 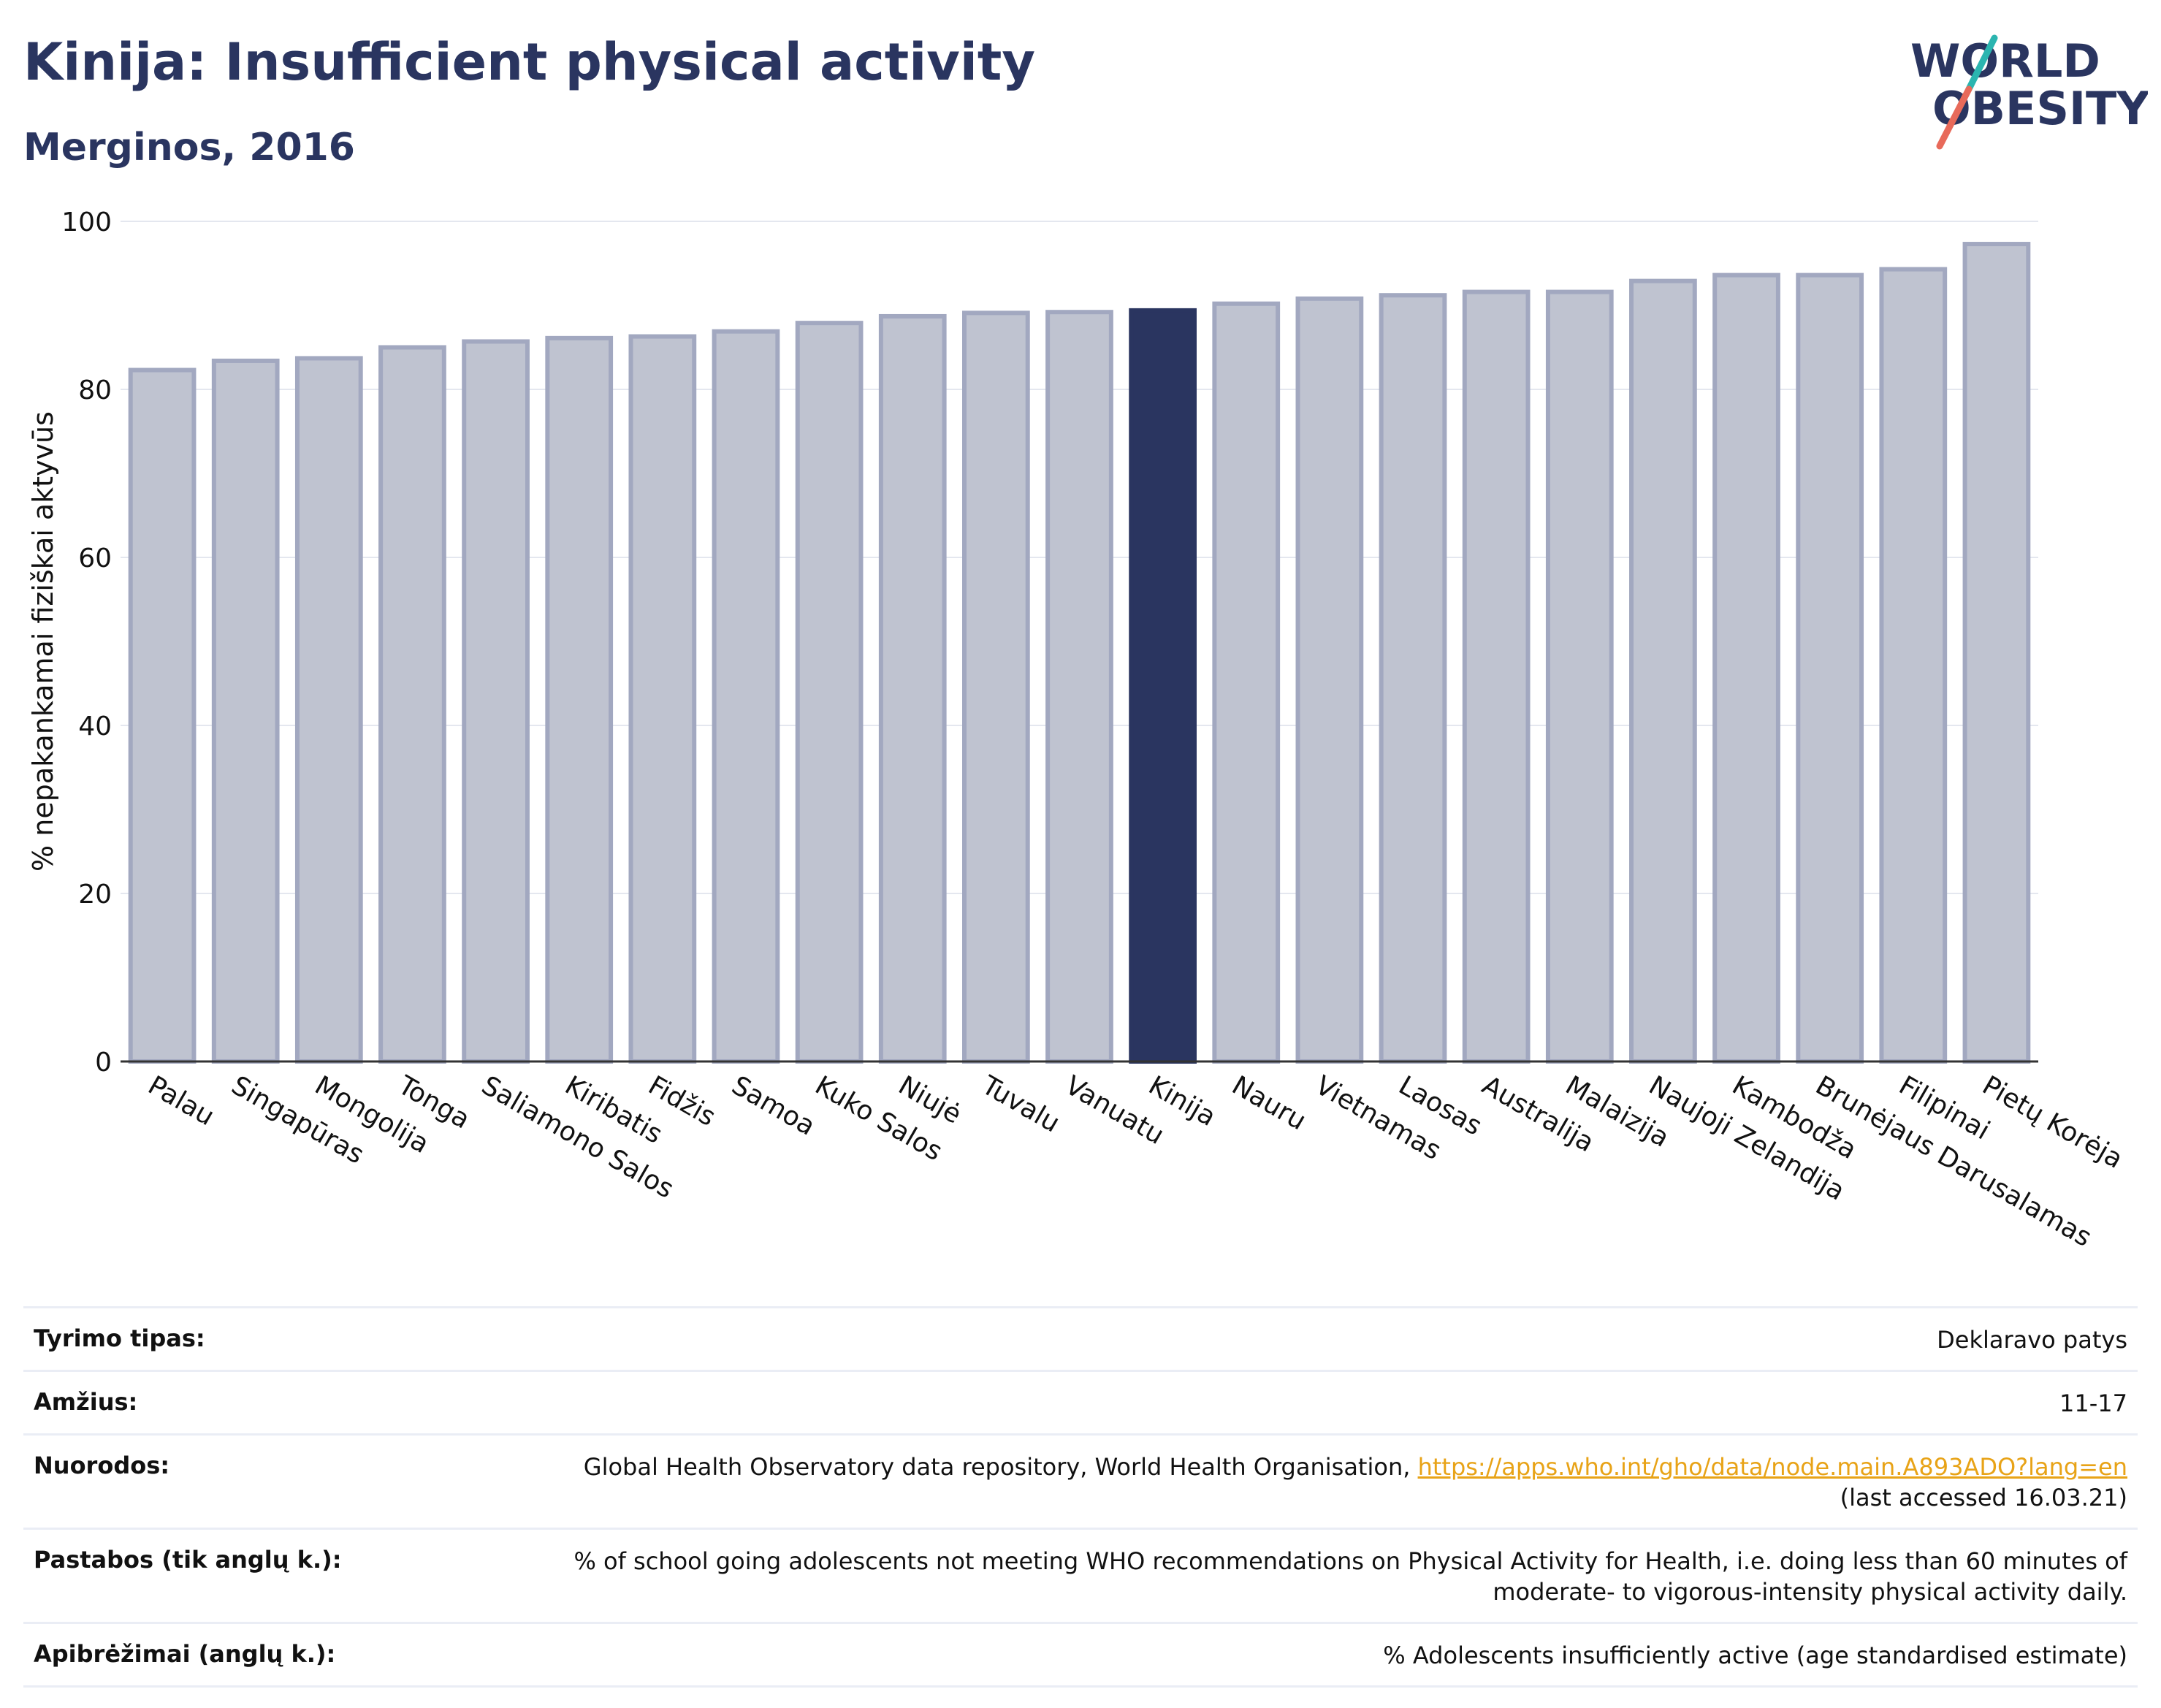 What do you see at coordinates (1663, 671) in the screenshot?
I see `bar-naujoji-zelandija` at bounding box center [1663, 671].